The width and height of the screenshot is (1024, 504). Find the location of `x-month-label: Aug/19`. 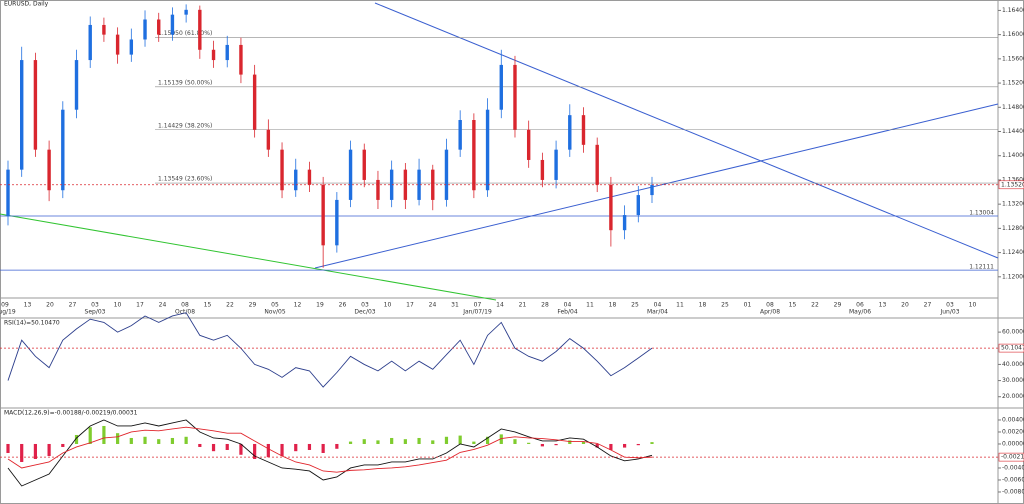

x-month-label: Aug/19 is located at coordinates (8, 312).